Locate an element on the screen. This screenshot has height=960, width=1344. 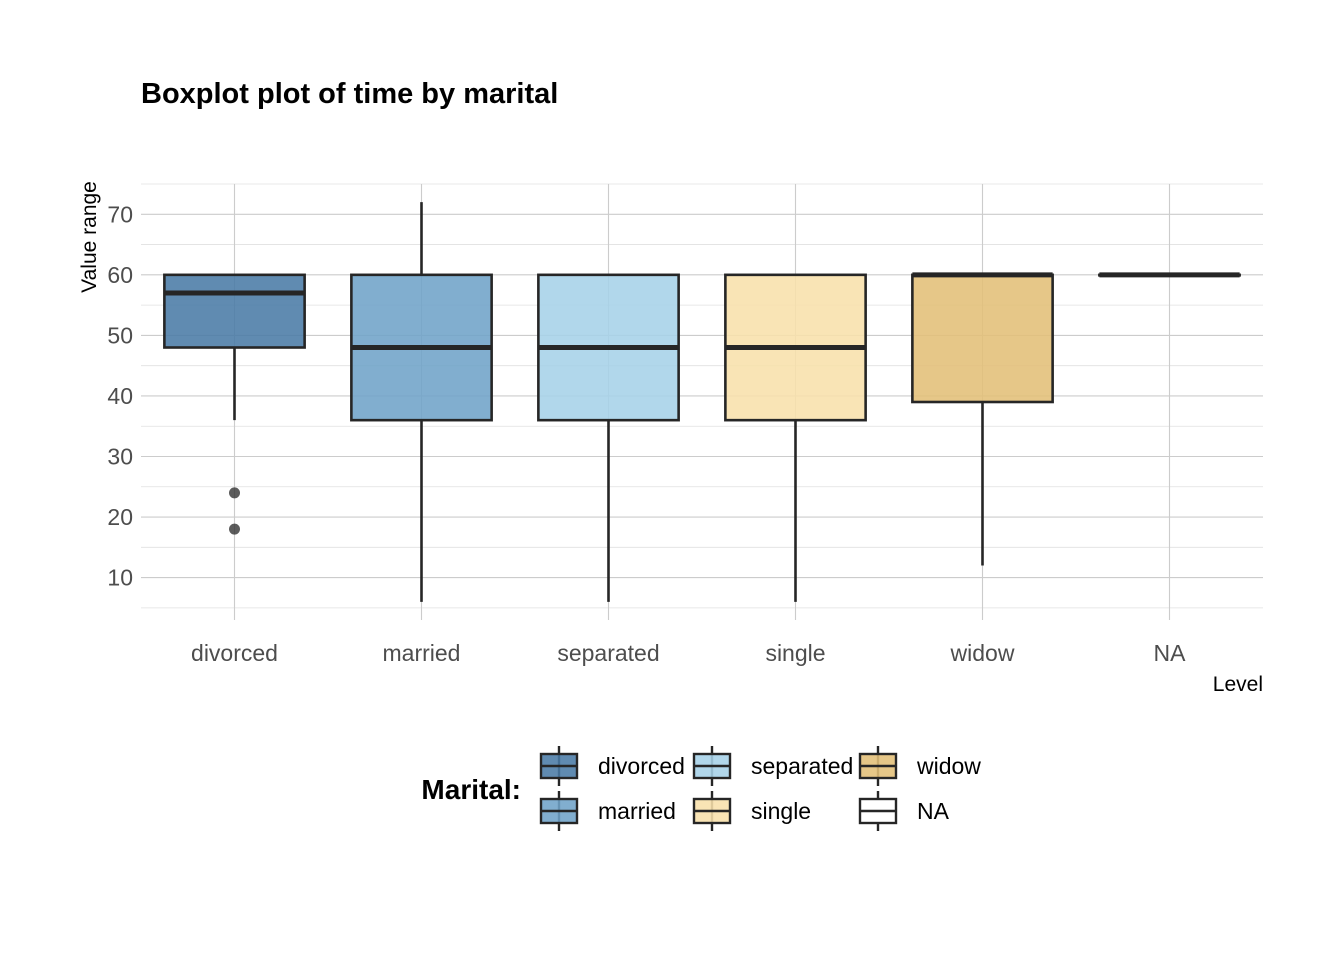
legend-label: separated is located at coordinates (802, 766).